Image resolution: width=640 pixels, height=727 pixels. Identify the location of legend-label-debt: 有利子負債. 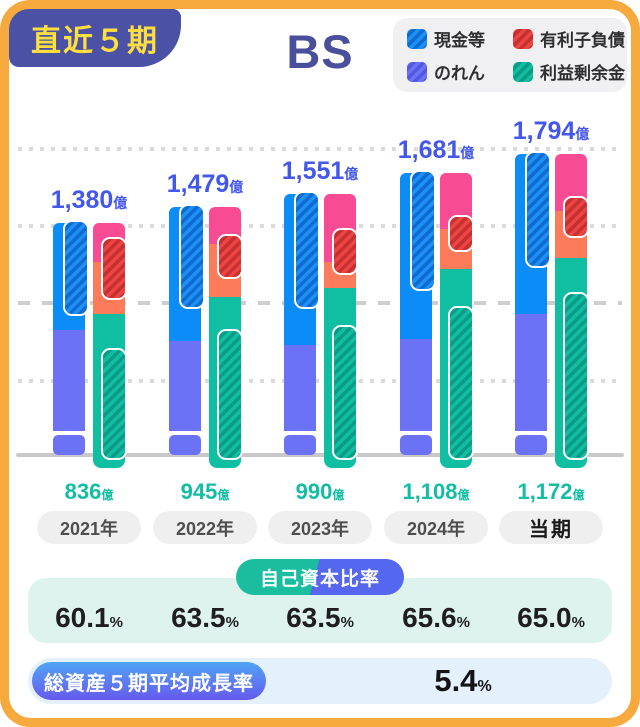
(582, 40).